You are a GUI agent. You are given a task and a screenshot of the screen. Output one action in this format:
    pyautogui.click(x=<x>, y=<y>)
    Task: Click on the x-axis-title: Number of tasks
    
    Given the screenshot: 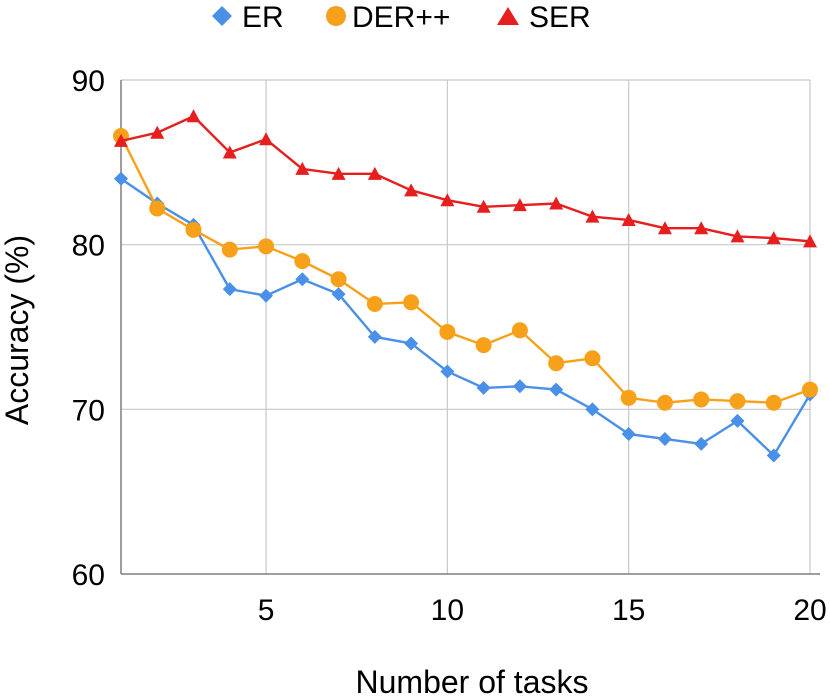 What is the action you would take?
    pyautogui.click(x=472, y=681)
    